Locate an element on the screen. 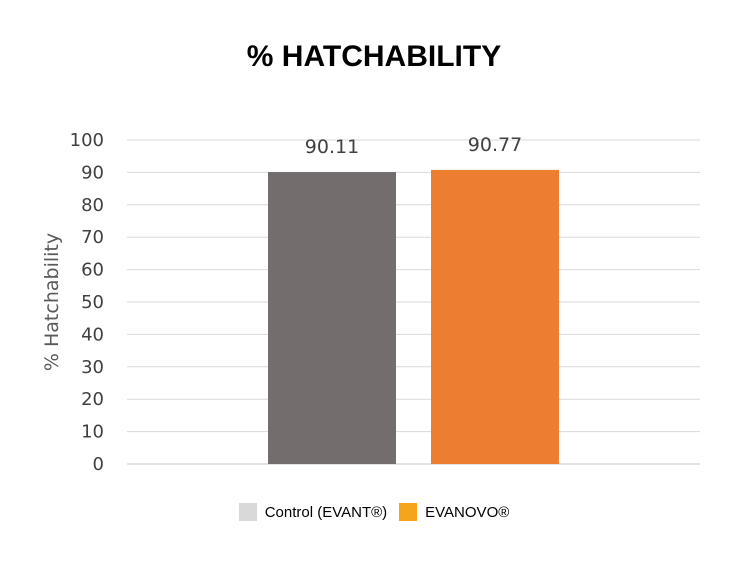  y-tick-label-90: 90 is located at coordinates (92, 172).